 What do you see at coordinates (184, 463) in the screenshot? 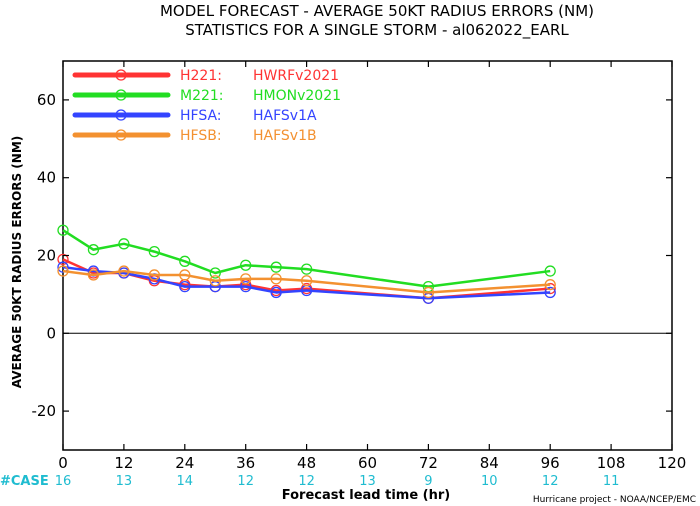
I see `x-tick-label: 24` at bounding box center [184, 463].